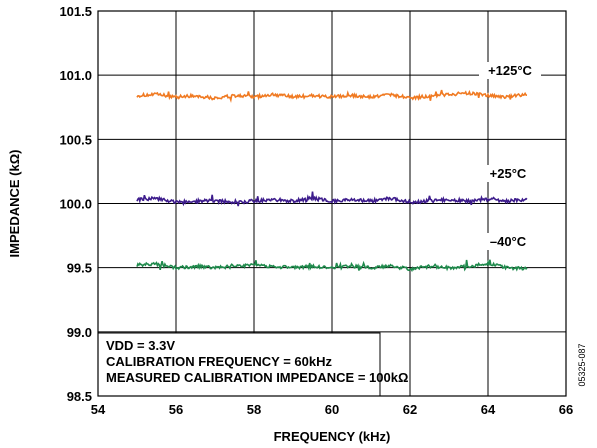 The height and width of the screenshot is (448, 597). I want to click on figure-id: 05325-087, so click(582, 364).